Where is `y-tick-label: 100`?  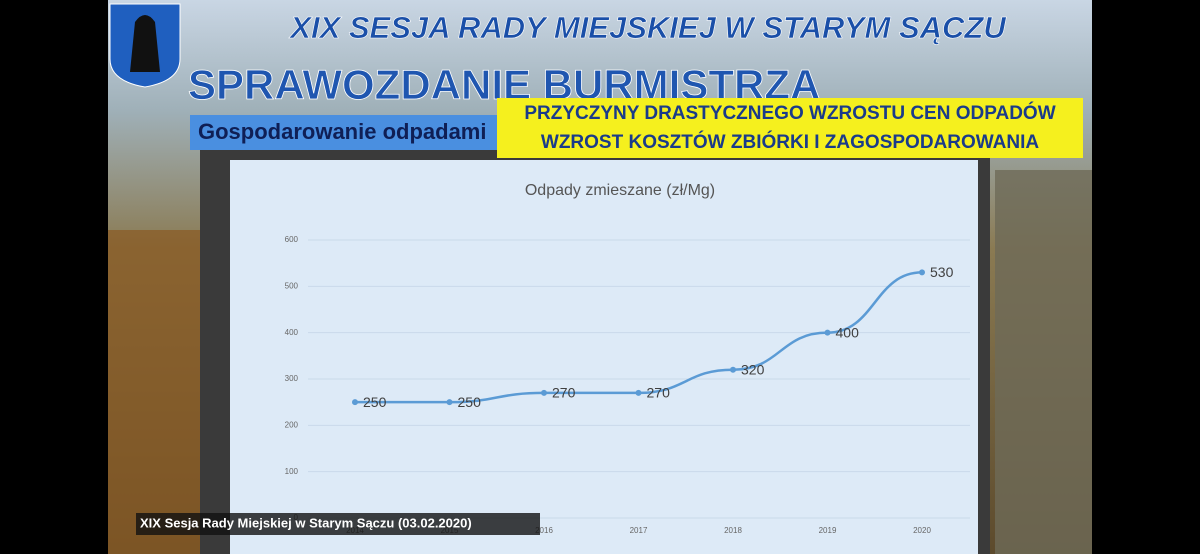
y-tick-label: 100 is located at coordinates (292, 471).